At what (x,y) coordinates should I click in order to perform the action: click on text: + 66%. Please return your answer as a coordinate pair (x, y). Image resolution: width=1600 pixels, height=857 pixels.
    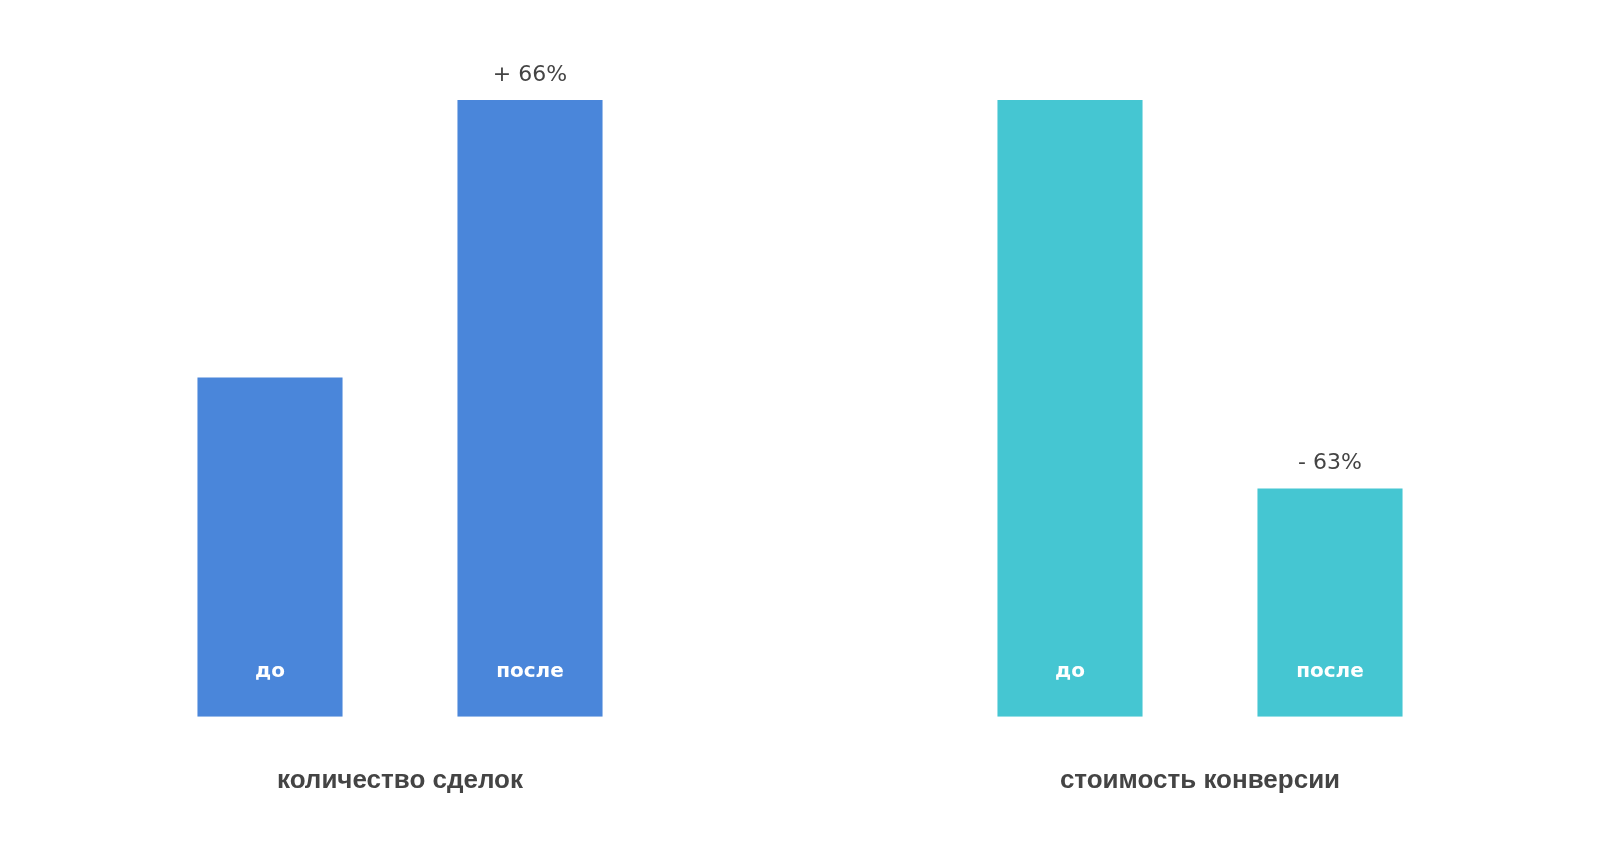
    Looking at the image, I should click on (530, 73).